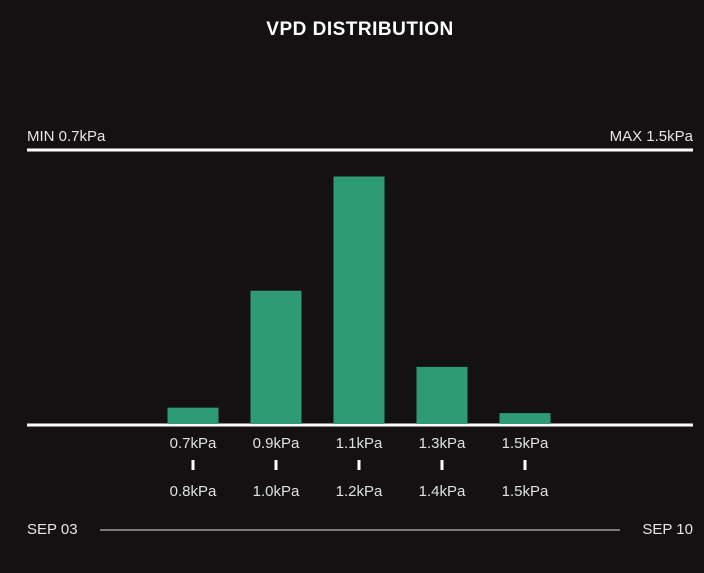  What do you see at coordinates (442, 443) in the screenshot?
I see `x-tick-label: 1.3kPa` at bounding box center [442, 443].